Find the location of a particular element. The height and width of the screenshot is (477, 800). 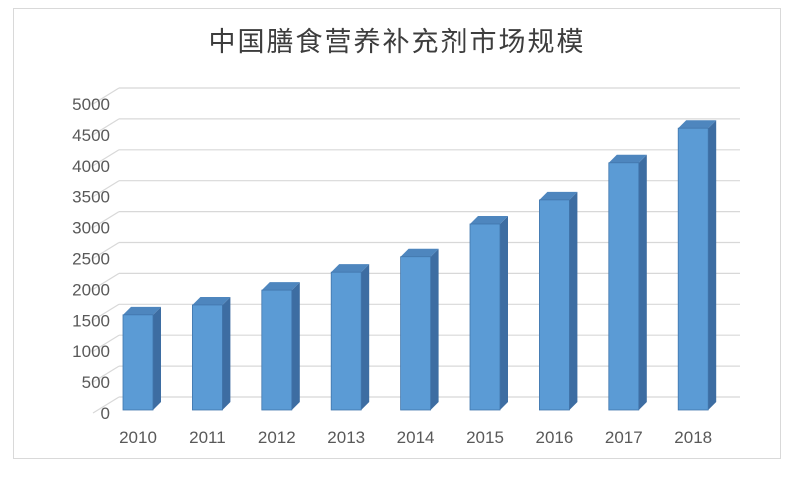

bar-2016 is located at coordinates (558, 301).